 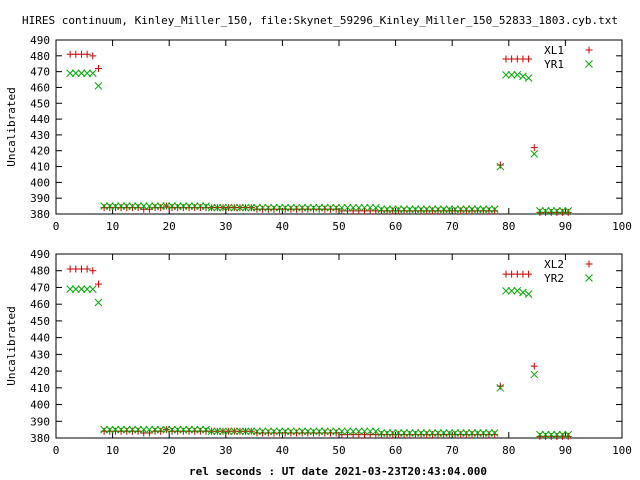 I want to click on x-tick-label: 30, so click(x=225, y=226).